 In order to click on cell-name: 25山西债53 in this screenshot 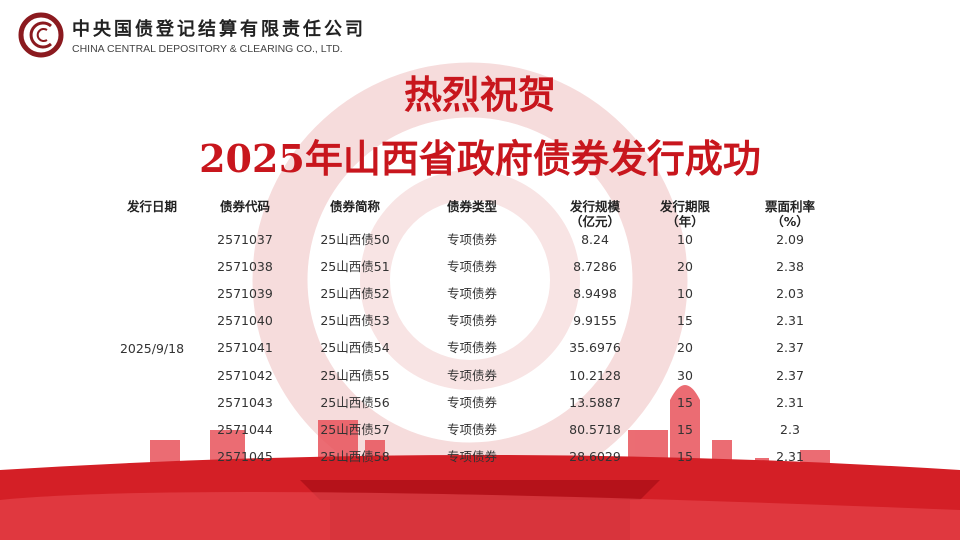, I will do `click(355, 321)`.